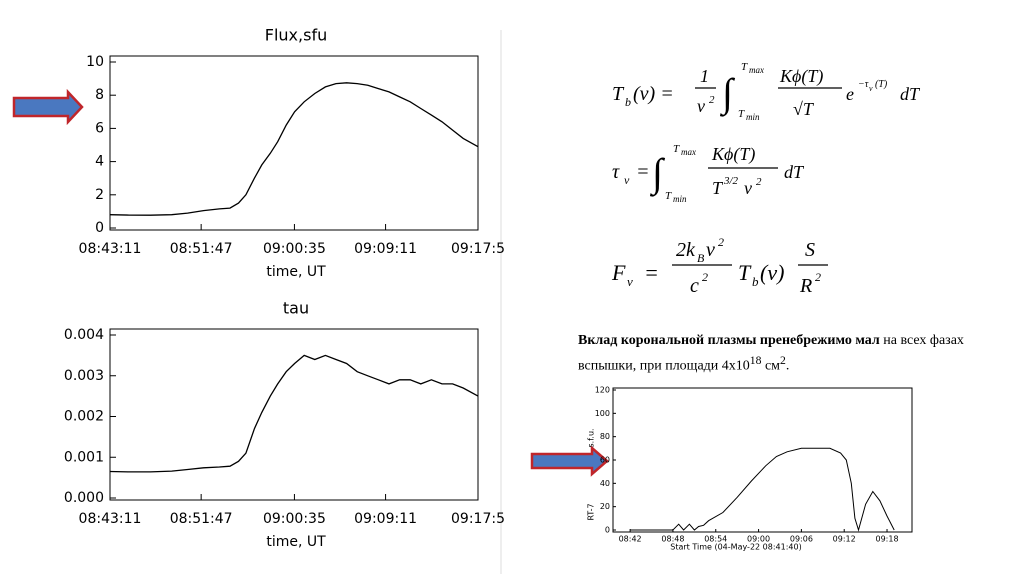  Describe the element at coordinates (99, 162) in the screenshot. I see `y-tick-label: 4` at that location.